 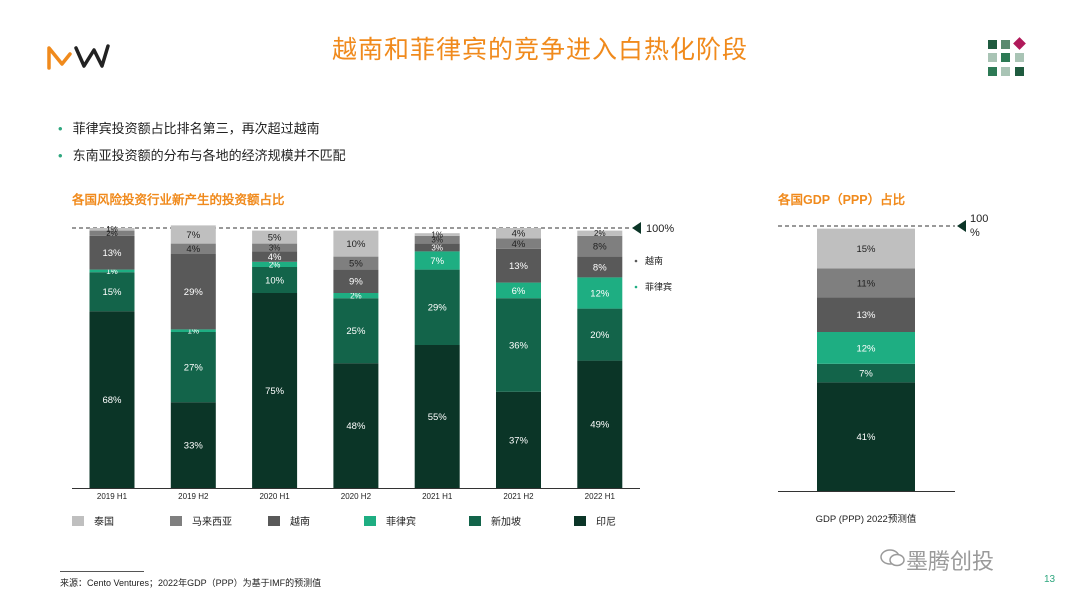 What do you see at coordinates (600, 496) in the screenshot?
I see `x-tick-label: 2022 H1` at bounding box center [600, 496].